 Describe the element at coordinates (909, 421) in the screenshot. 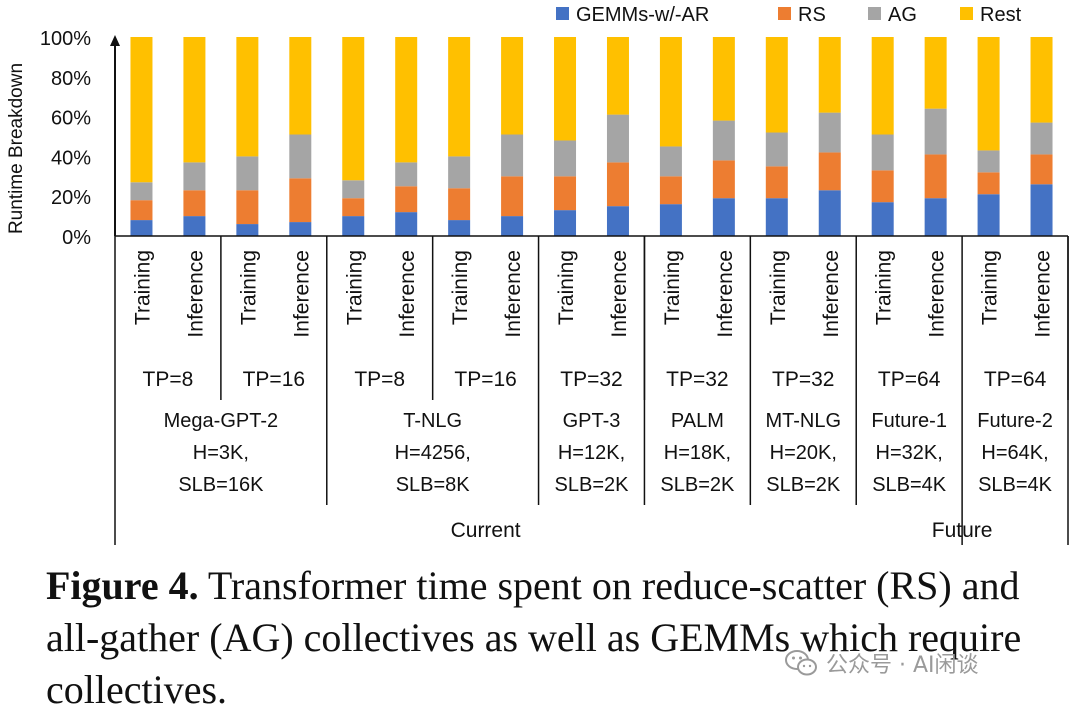

I see `model-label-line: Future-1` at that location.